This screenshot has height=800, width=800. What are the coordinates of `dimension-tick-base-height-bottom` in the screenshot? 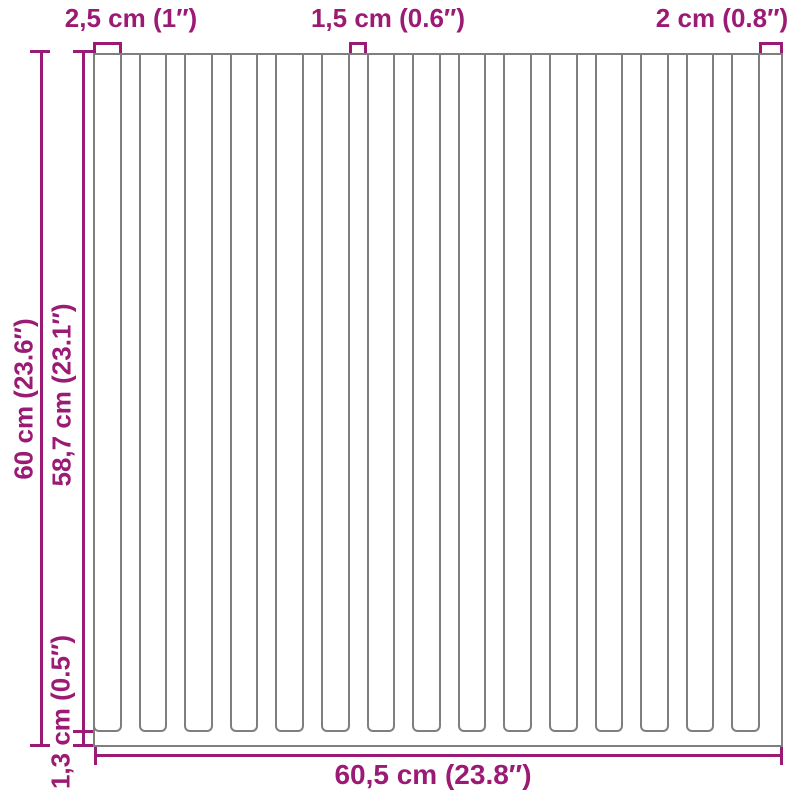 It's located at (82, 745).